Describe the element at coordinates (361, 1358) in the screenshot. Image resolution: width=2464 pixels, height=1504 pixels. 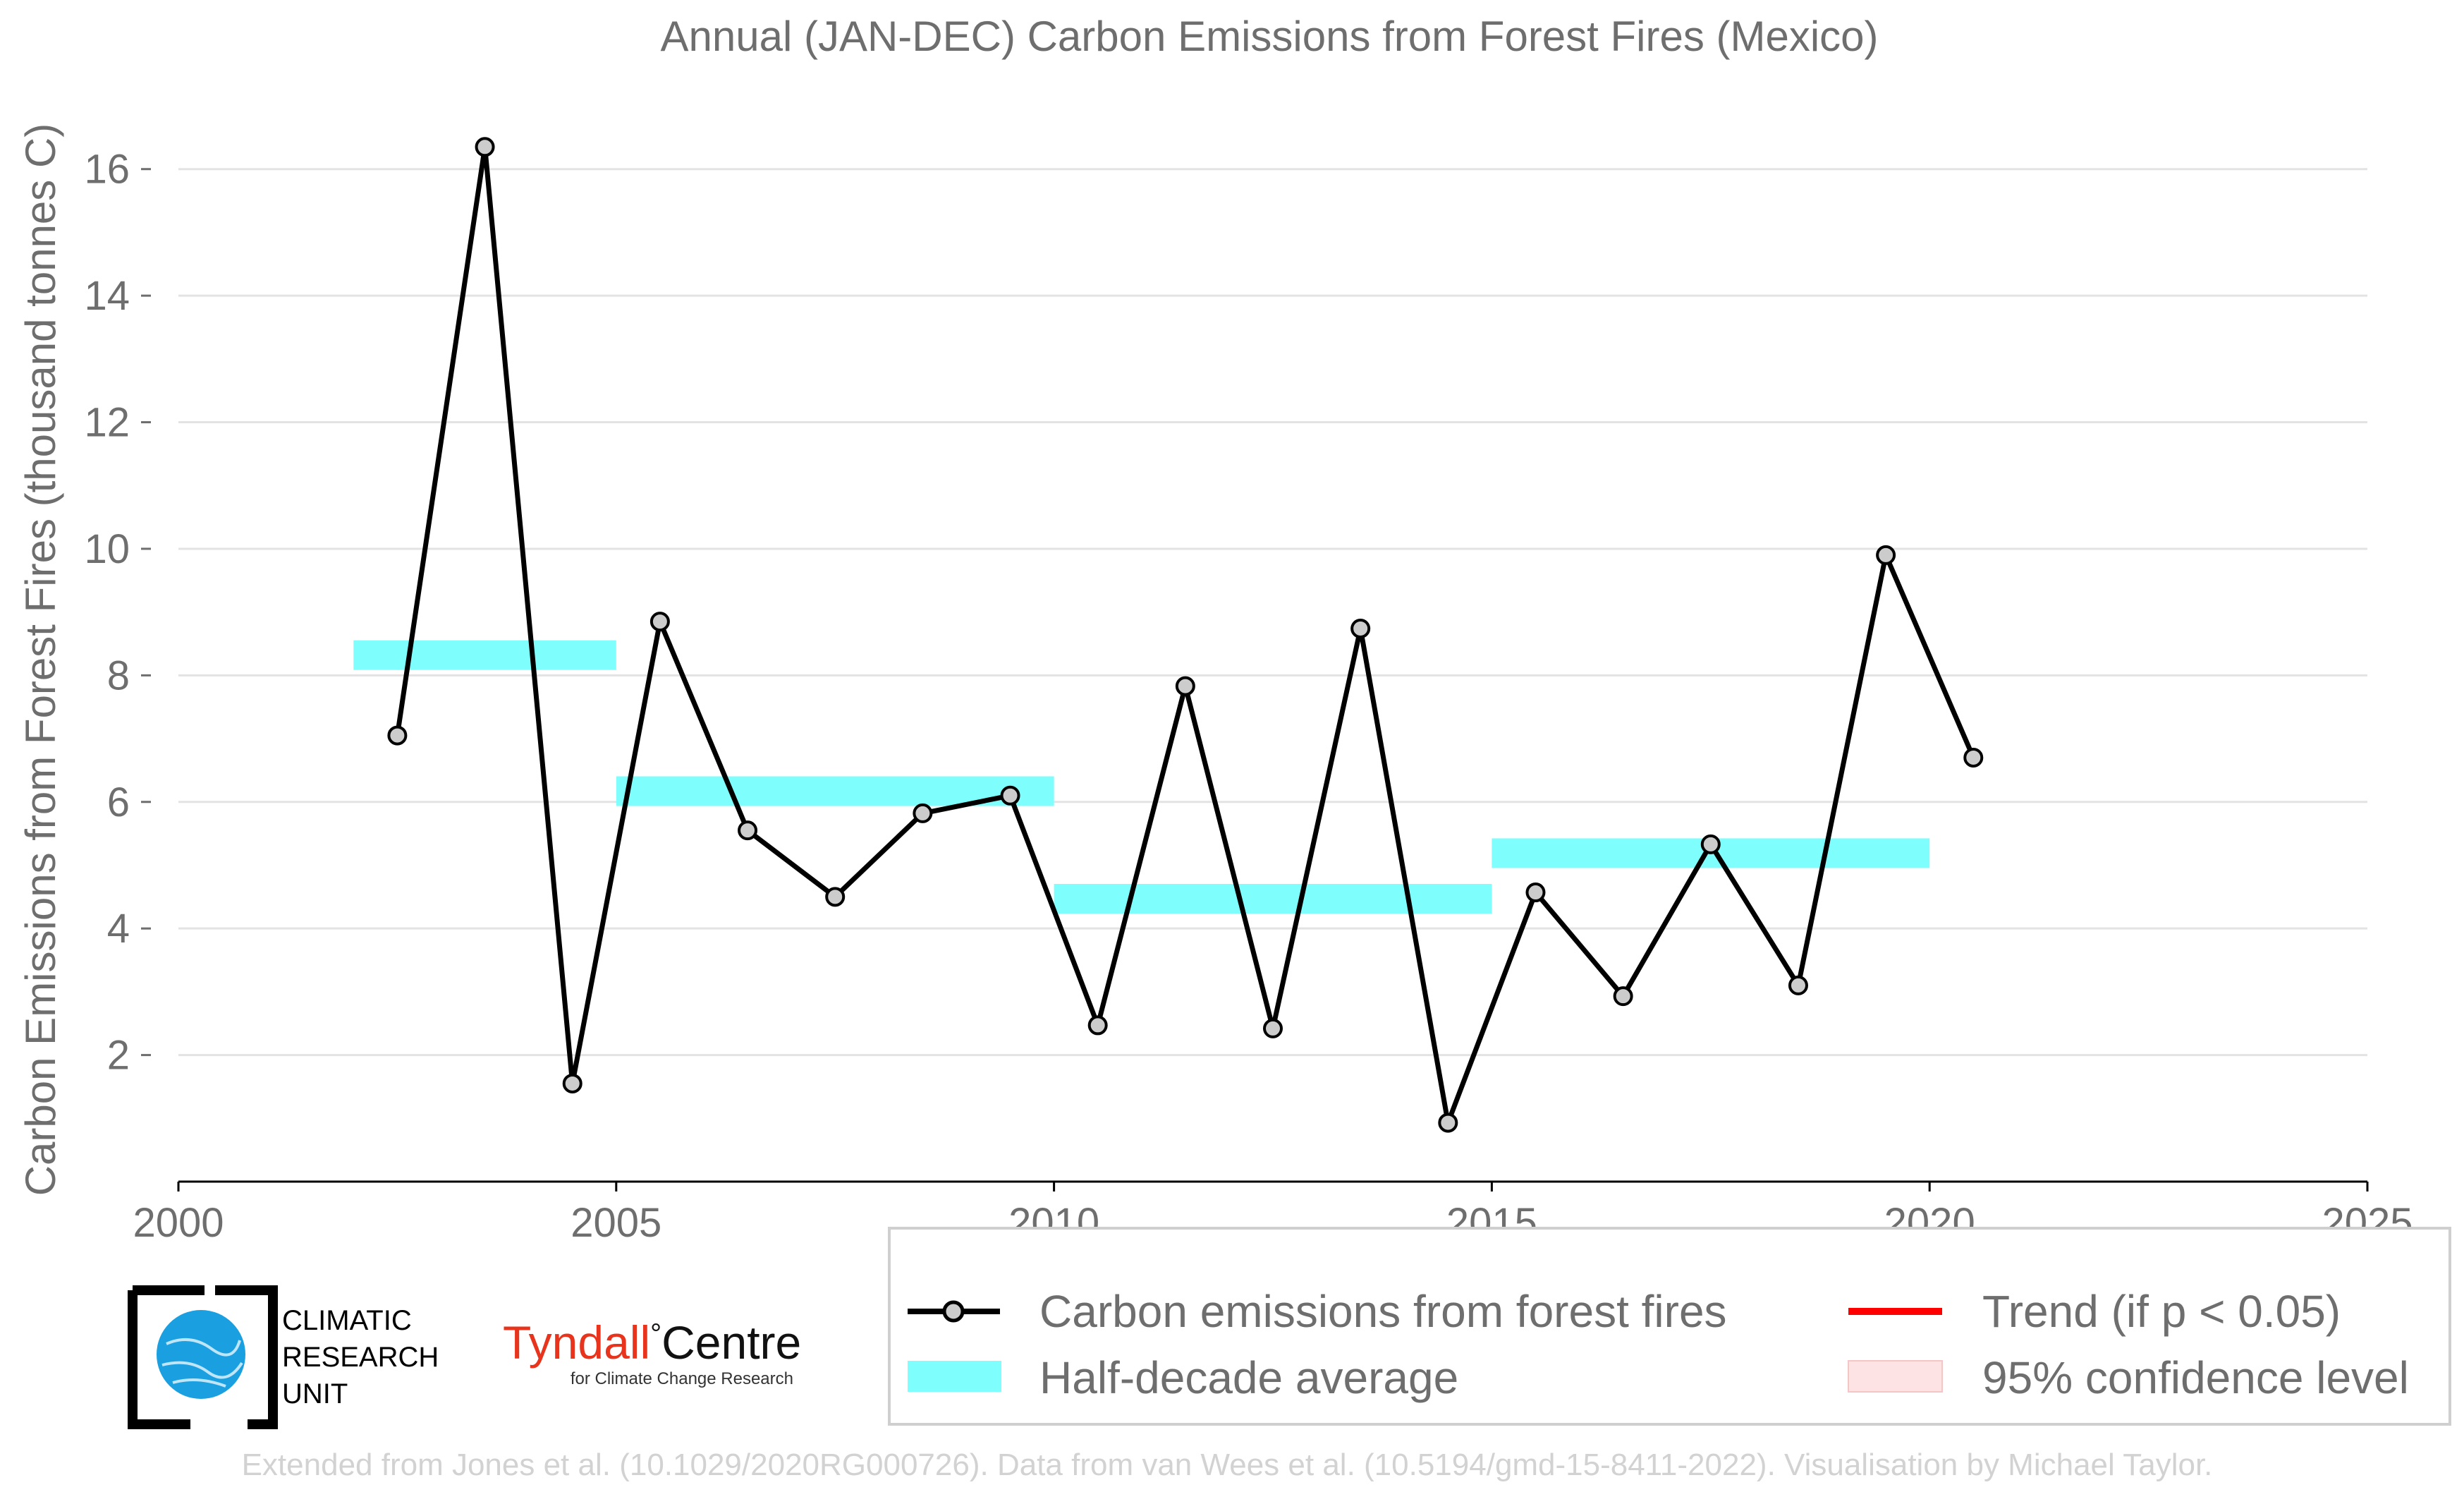
I see `cru-line-2: RESEARCH` at that location.